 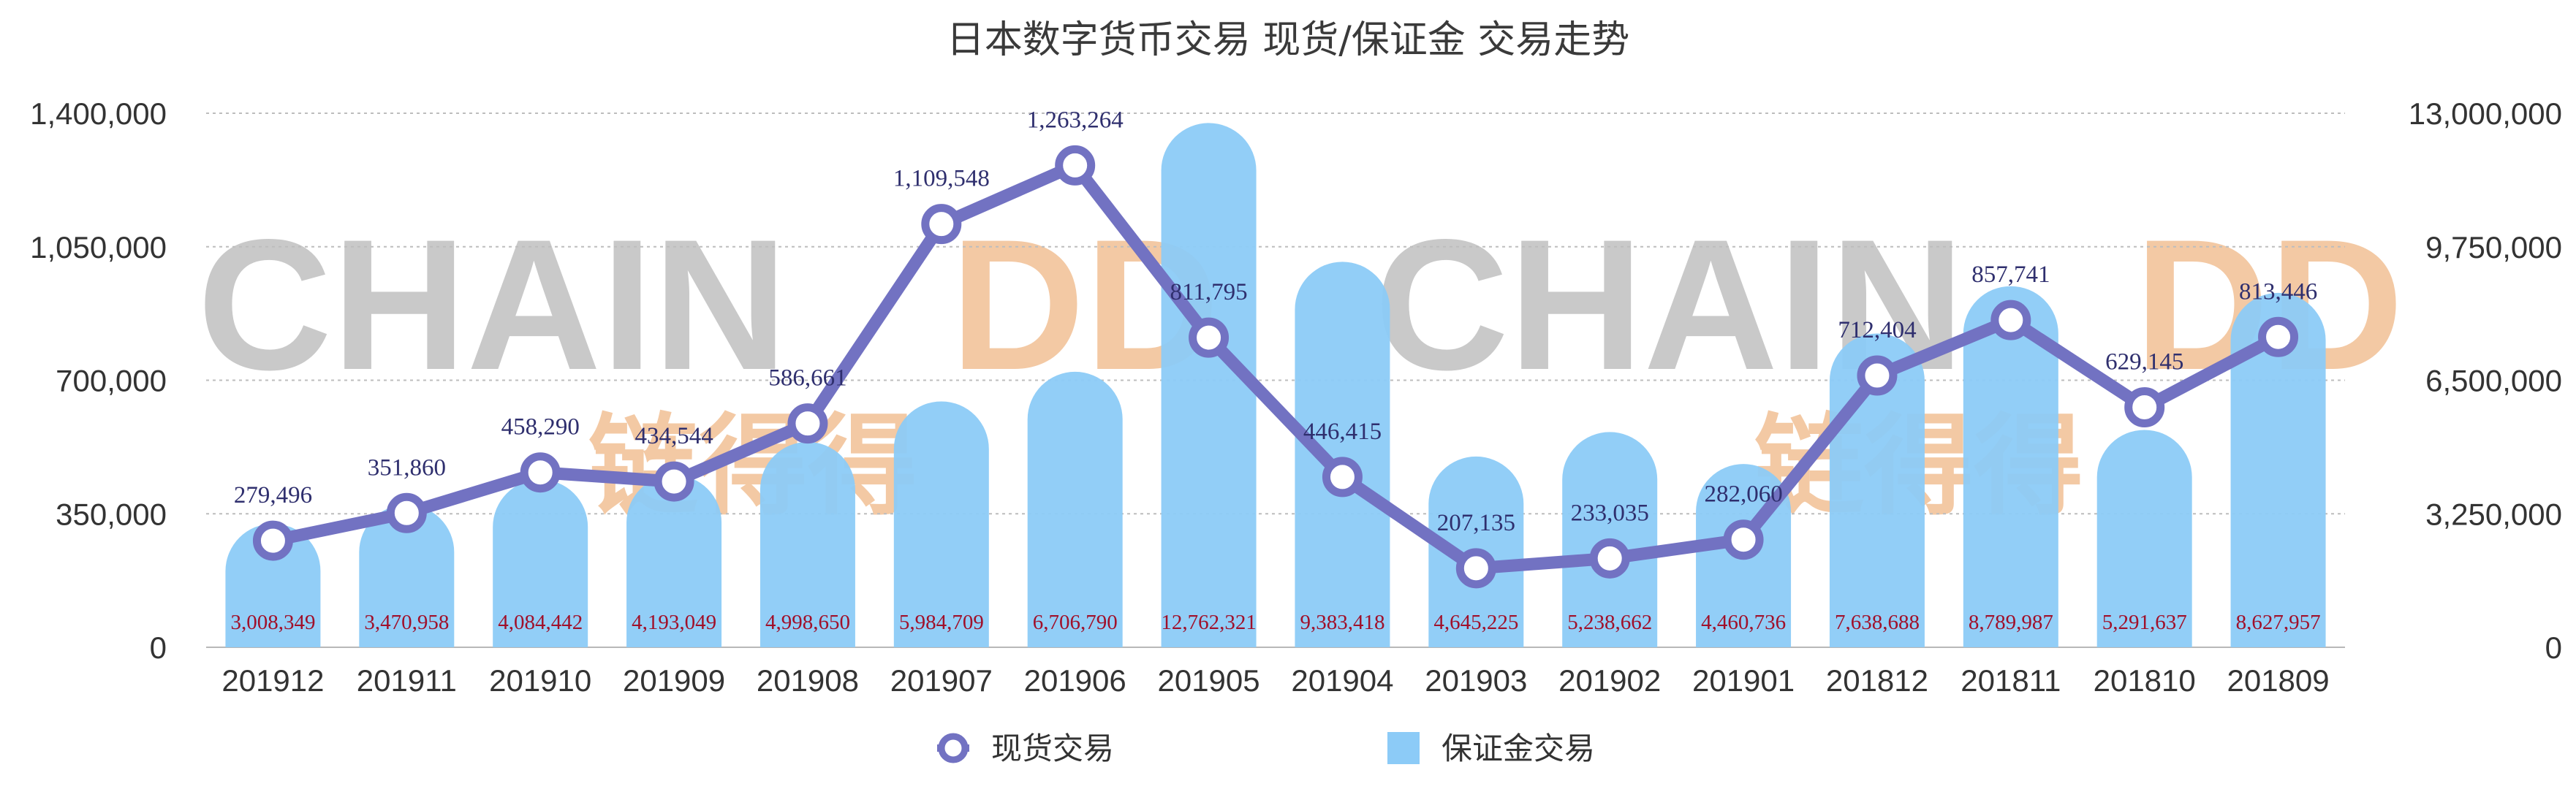 I want to click on line-data-label: 351,860, so click(x=407, y=467).